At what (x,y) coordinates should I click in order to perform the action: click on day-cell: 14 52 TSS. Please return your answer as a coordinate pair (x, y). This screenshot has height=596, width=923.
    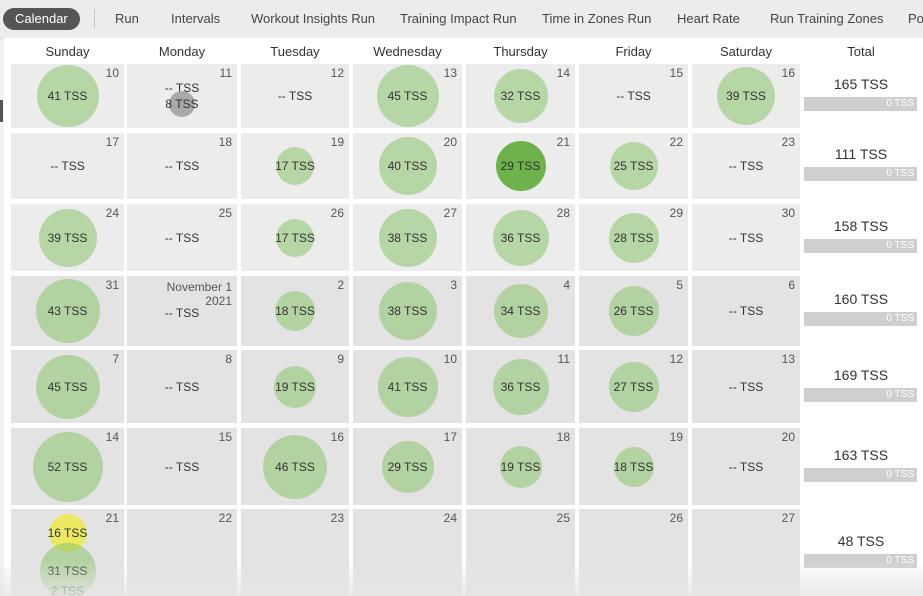
    Looking at the image, I should click on (67, 466).